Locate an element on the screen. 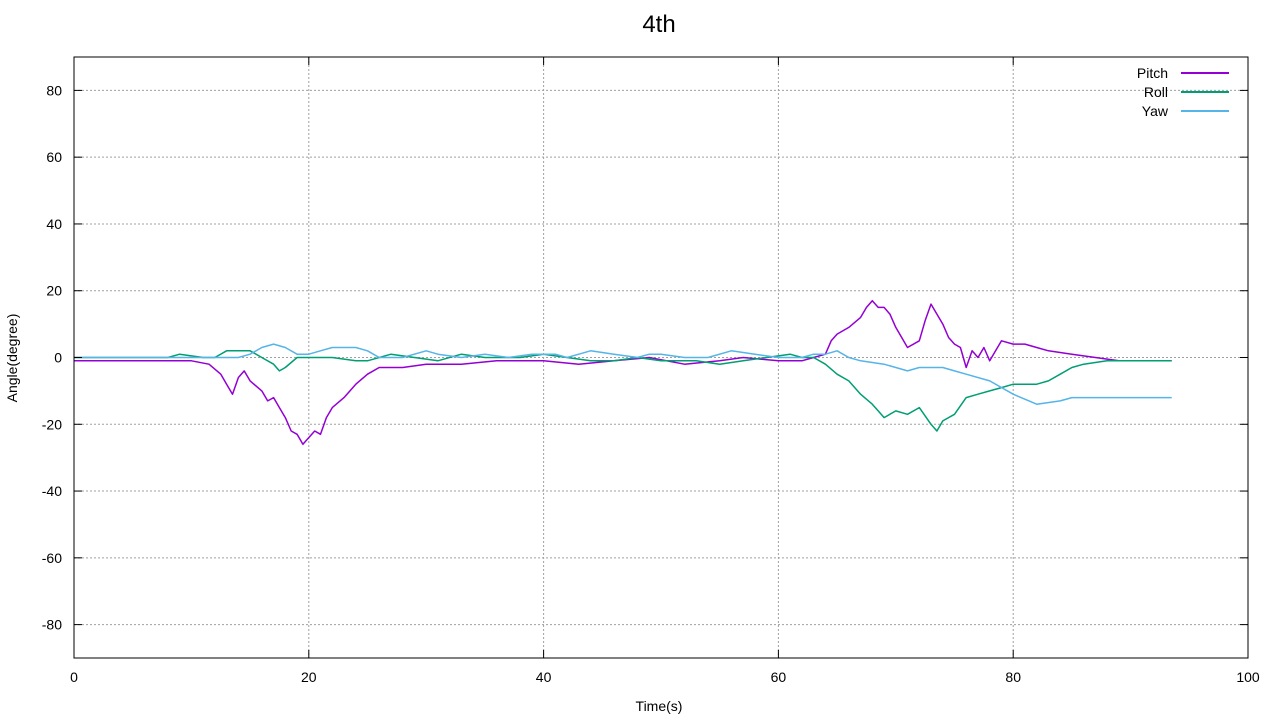  y-tick-label: -80 is located at coordinates (52, 625).